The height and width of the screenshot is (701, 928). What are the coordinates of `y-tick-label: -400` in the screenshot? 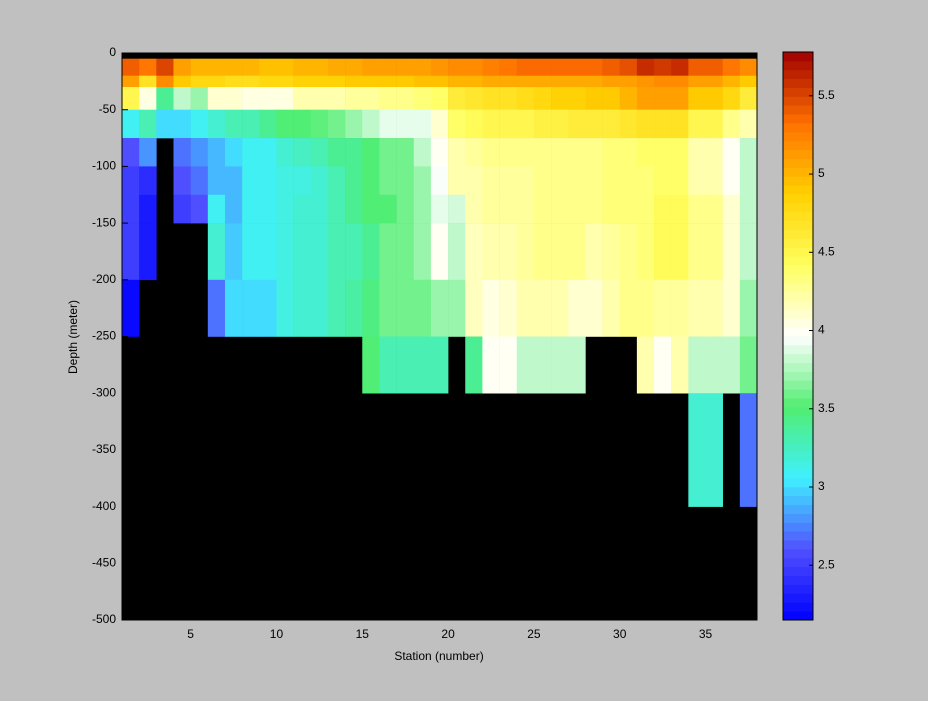 It's located at (104, 506).